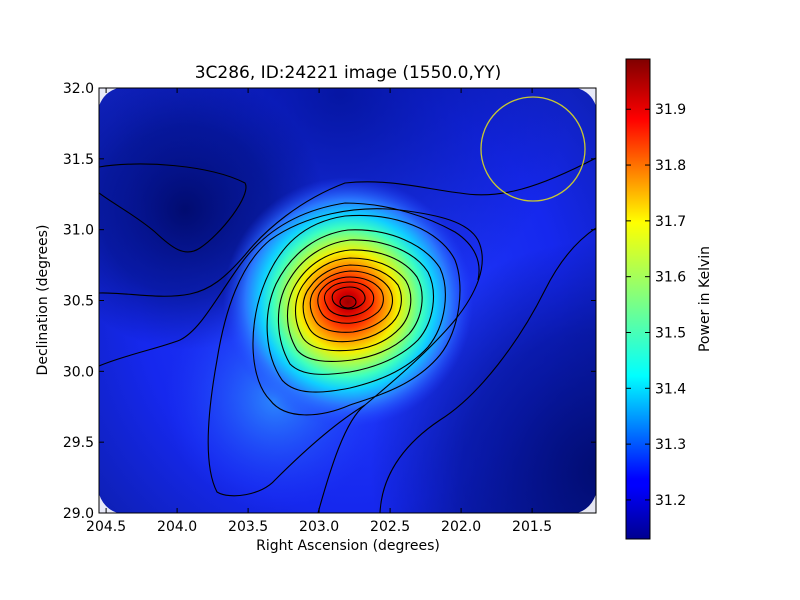 This screenshot has width=800, height=600. I want to click on y-tick-label: 32.0, so click(78, 89).